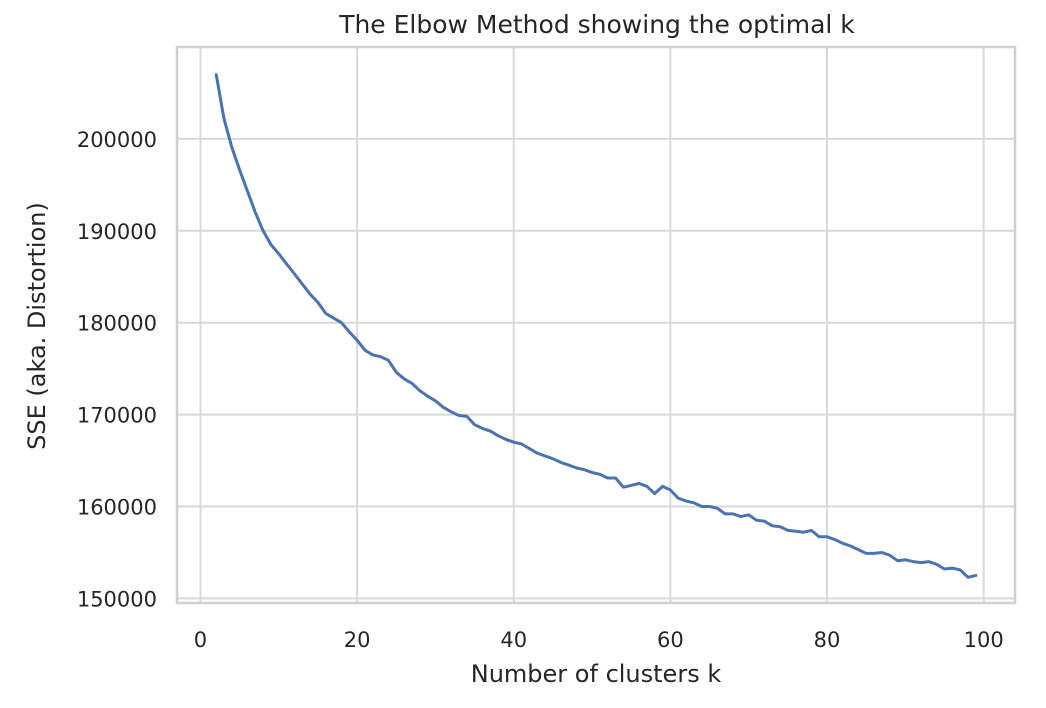 This screenshot has height=708, width=1046. I want to click on y-tick-label: 170000, so click(117, 416).